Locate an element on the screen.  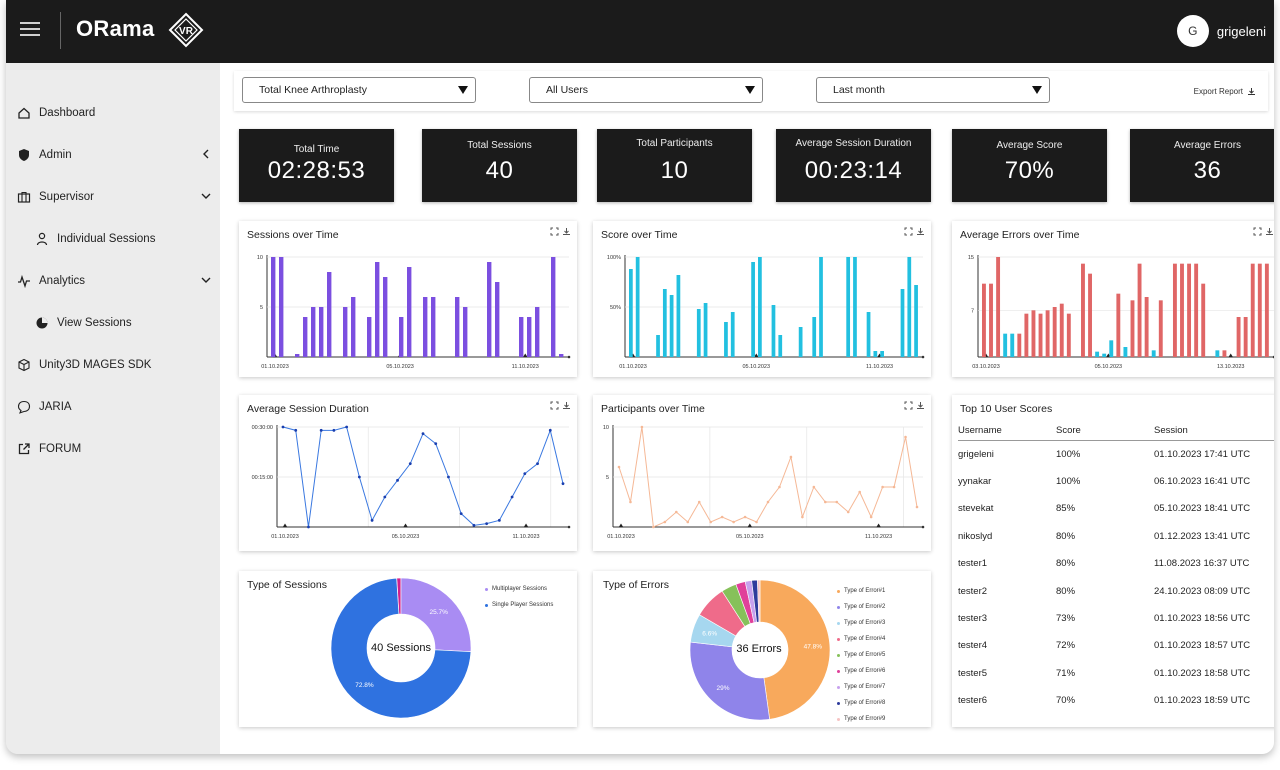
briefcase-icon is located at coordinates (24, 197).